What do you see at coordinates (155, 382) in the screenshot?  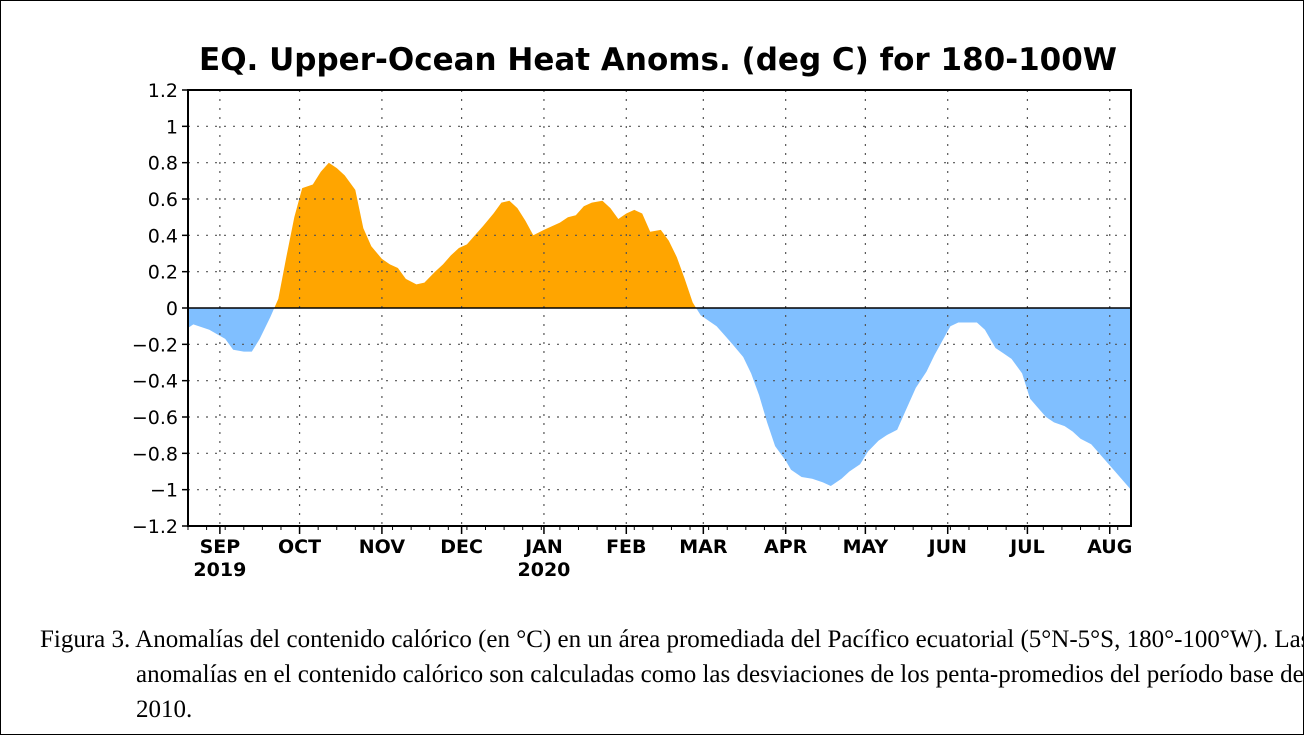 I see `y-tick-label: −0.4` at bounding box center [155, 382].